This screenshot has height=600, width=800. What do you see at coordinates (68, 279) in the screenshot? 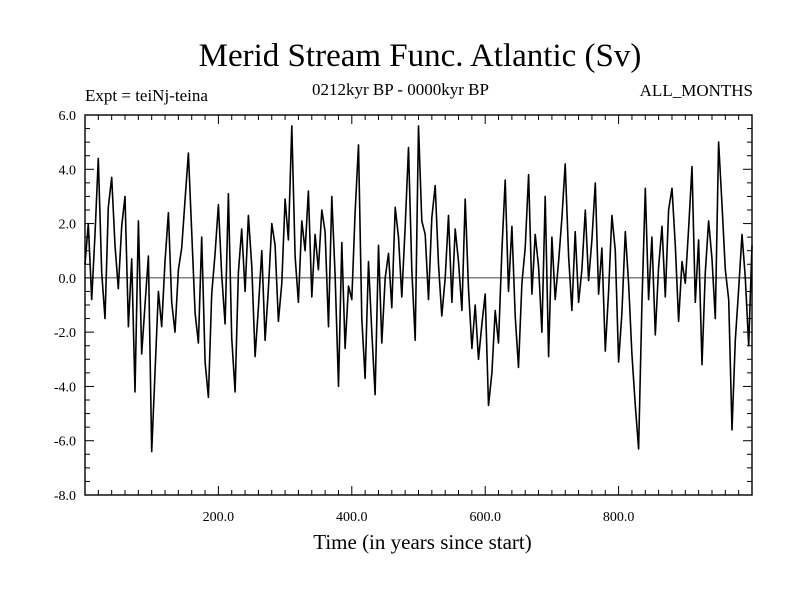
I see `y-tick-label: 0.0` at bounding box center [68, 279].